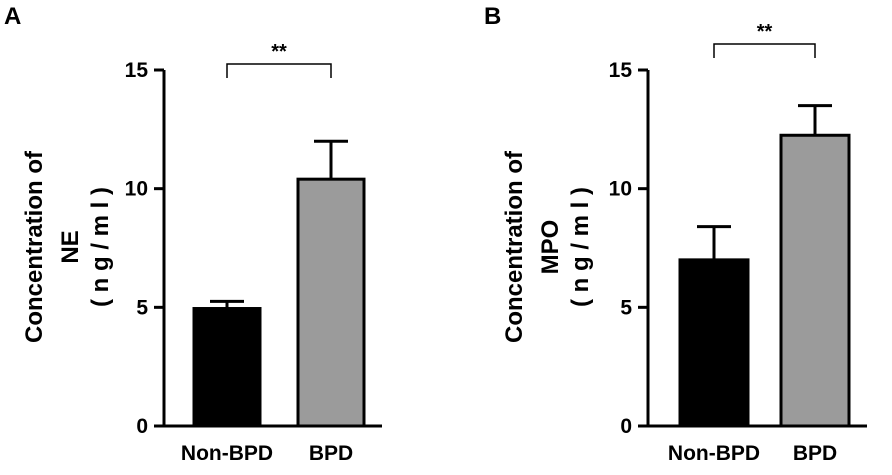 This screenshot has height=475, width=892. Describe the element at coordinates (136, 189) in the screenshot. I see `panel-a-ytick-label: 10` at that location.